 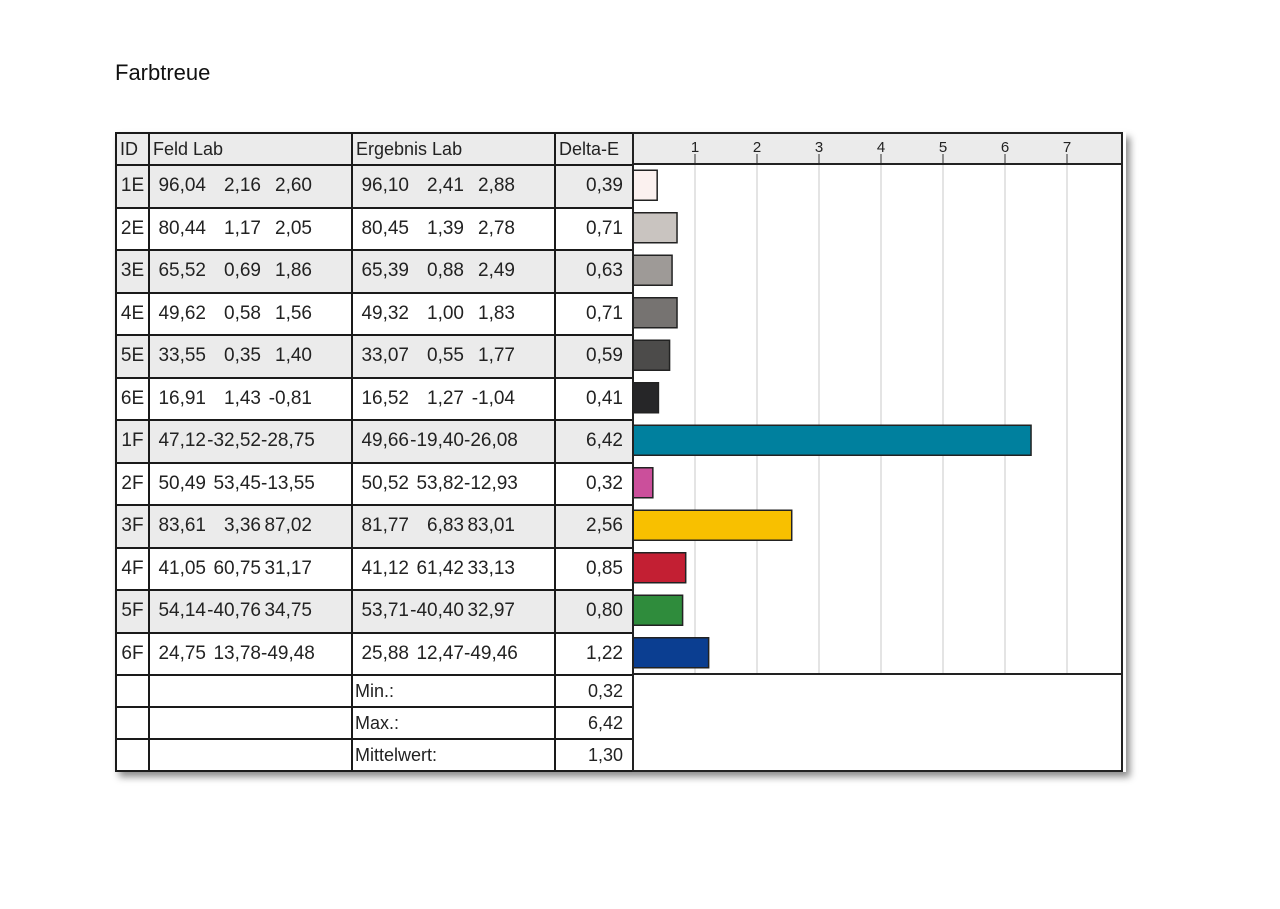 What do you see at coordinates (453, 723) in the screenshot?
I see `stat-label: Max.:` at bounding box center [453, 723].